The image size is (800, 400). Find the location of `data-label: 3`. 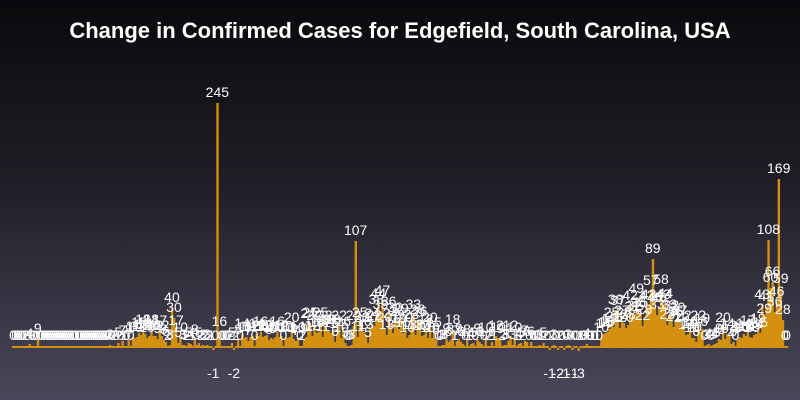

data-label: 3 is located at coordinates (182, 334).